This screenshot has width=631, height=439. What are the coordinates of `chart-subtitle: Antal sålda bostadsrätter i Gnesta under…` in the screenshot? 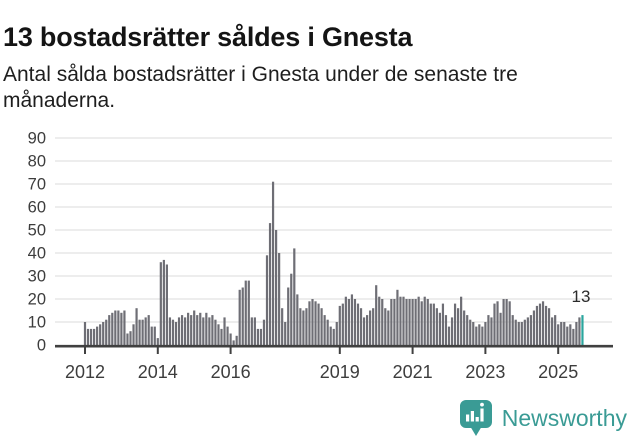 It's located at (260, 87).